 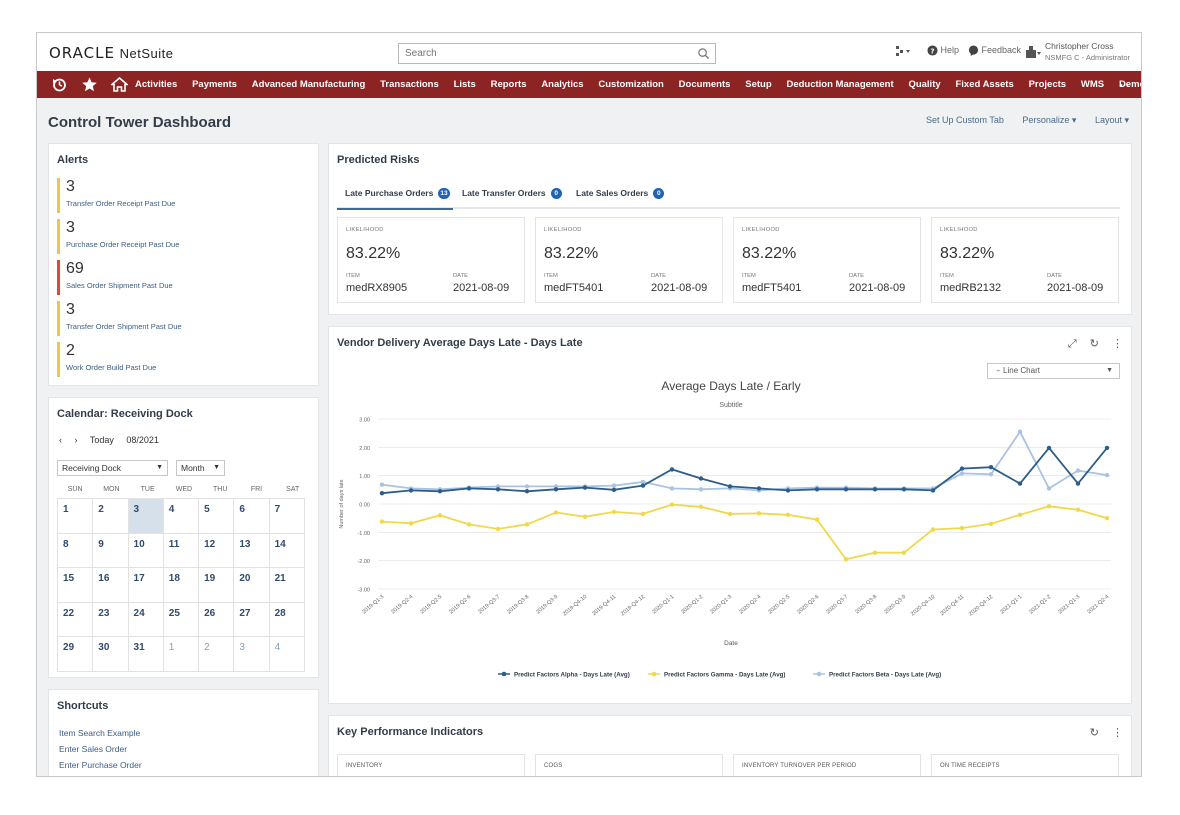 What do you see at coordinates (630, 84) in the screenshot?
I see `nav-item-customization: Customization` at bounding box center [630, 84].